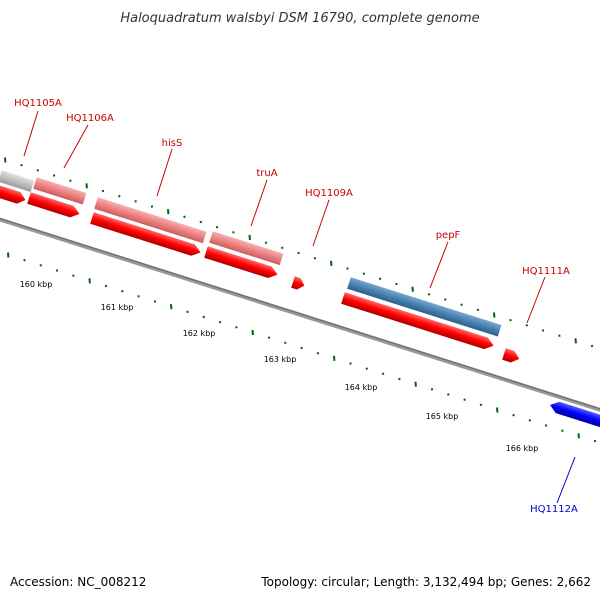  Describe the element at coordinates (522, 448) in the screenshot. I see `kbp-label-166: 166 kbp` at that location.